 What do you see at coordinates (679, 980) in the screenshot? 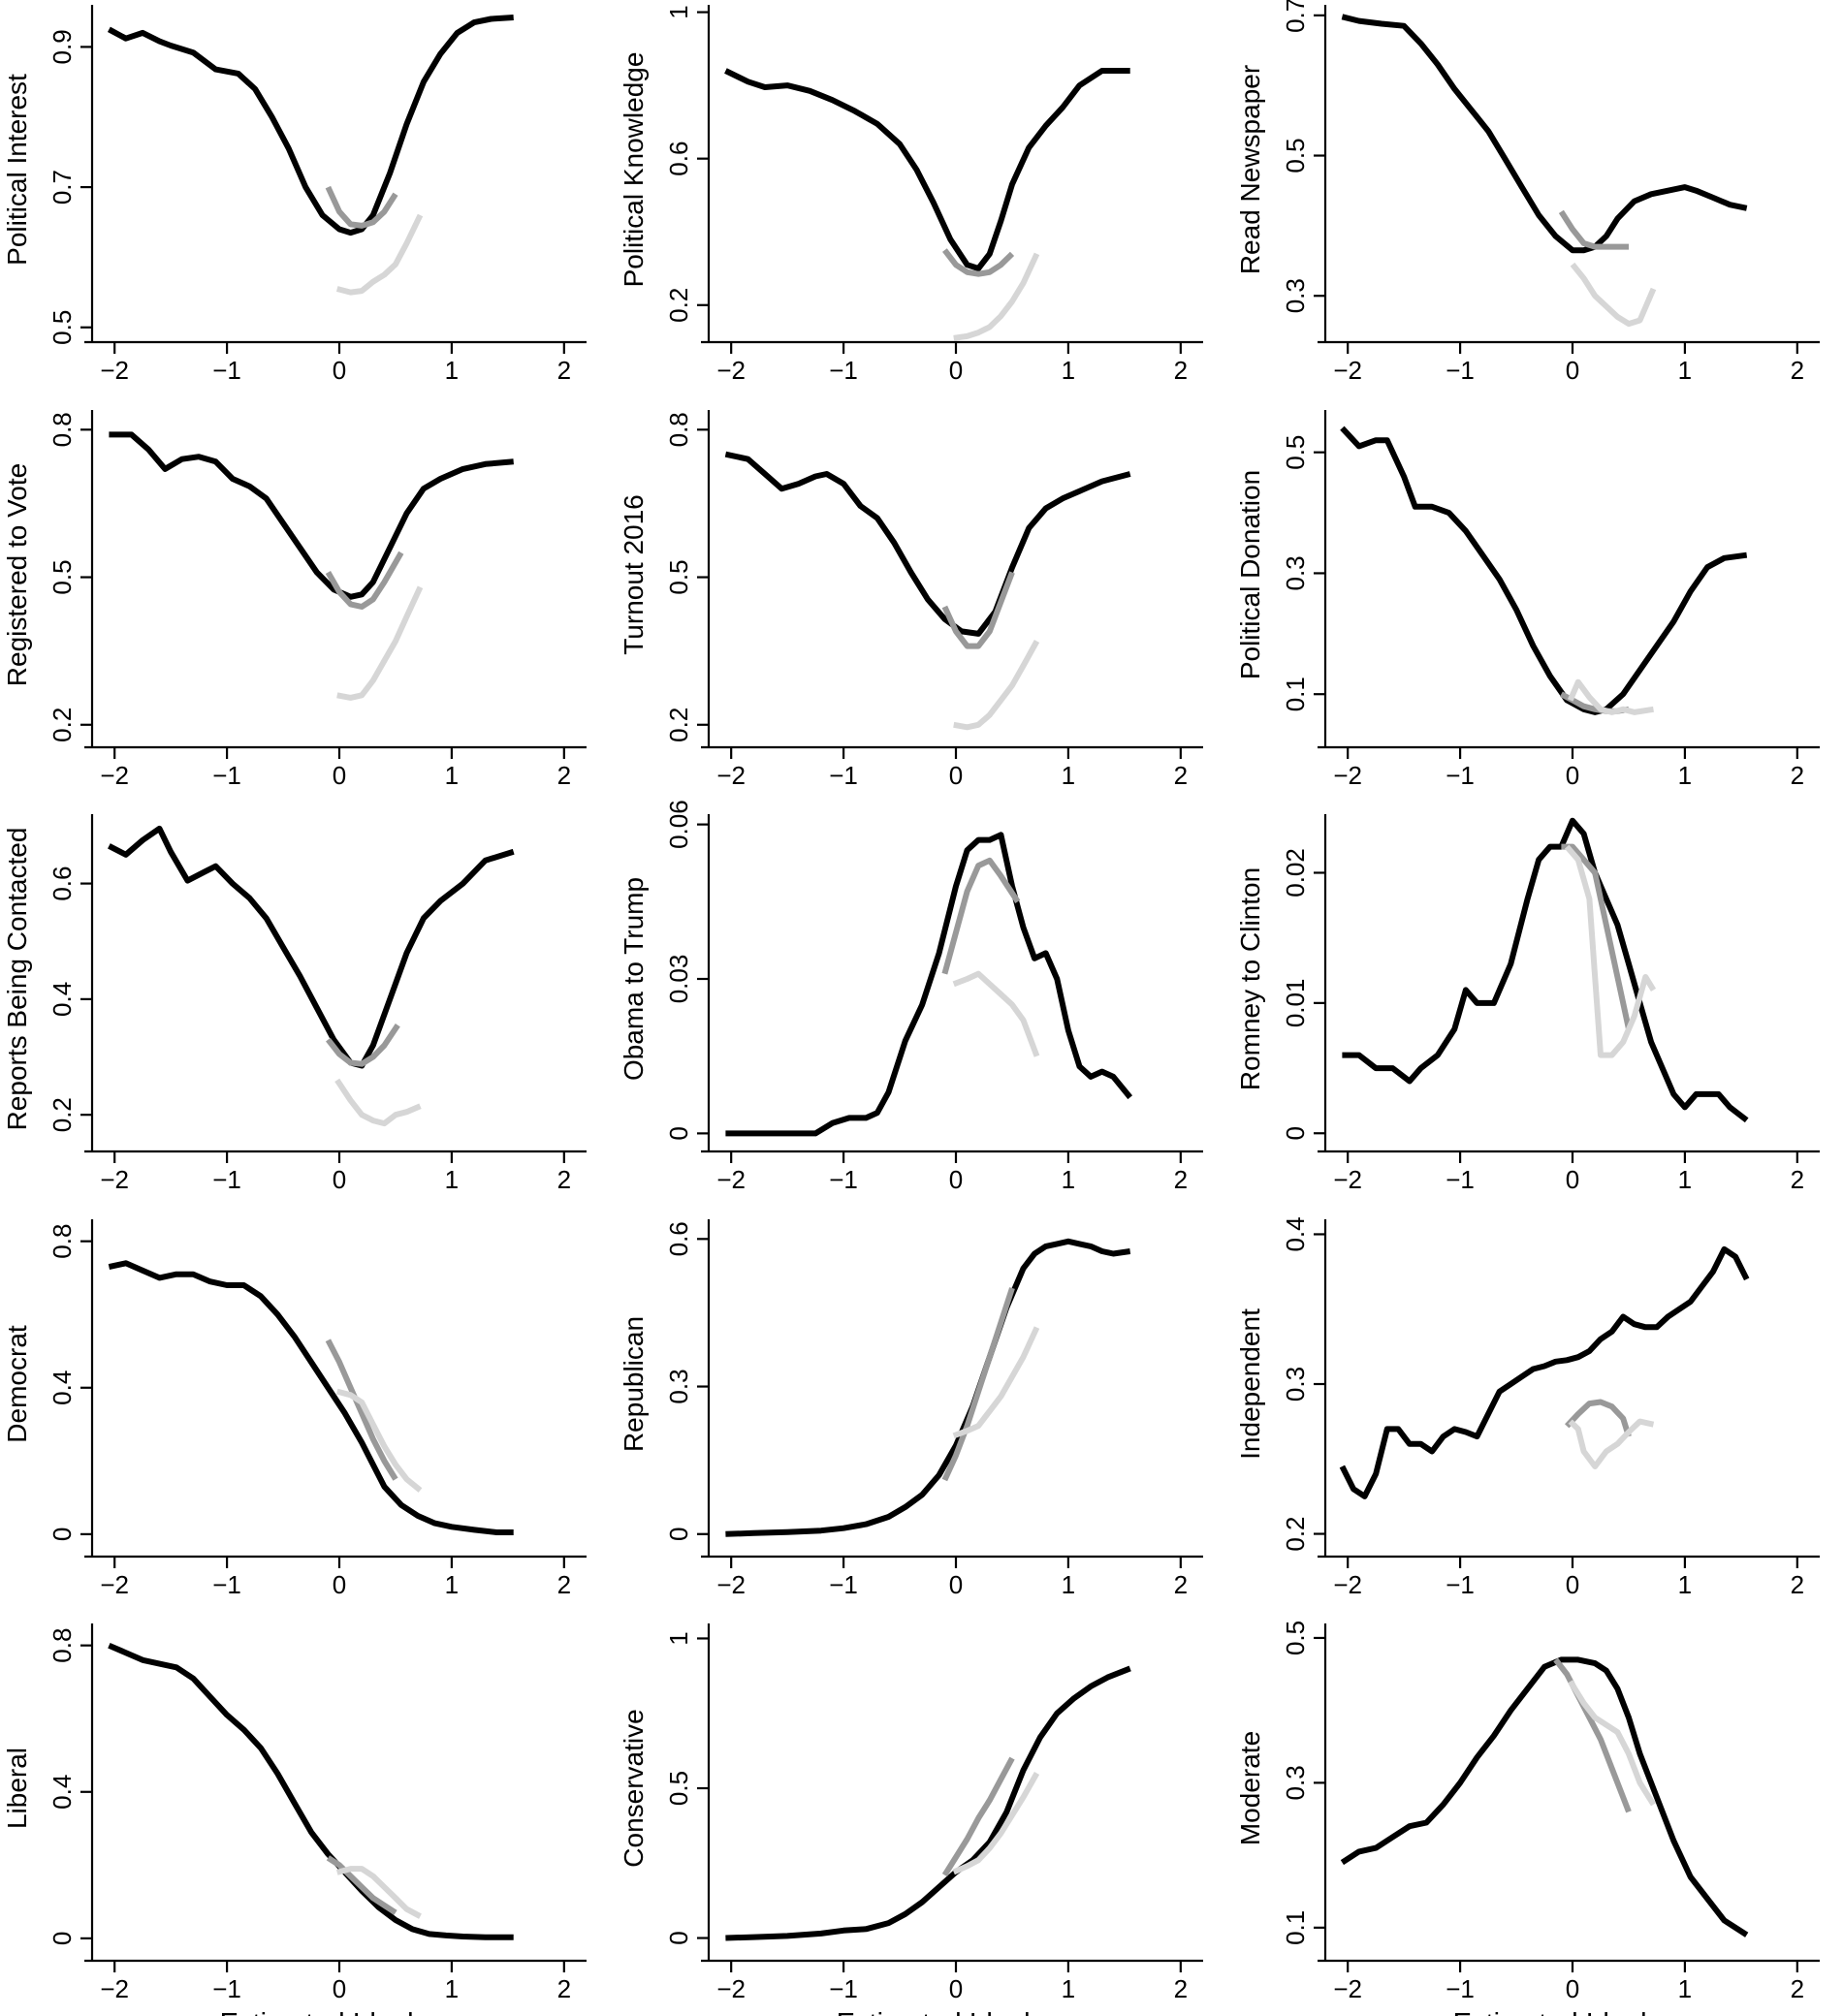
I see `y-tick-label: 0.03` at bounding box center [679, 980].